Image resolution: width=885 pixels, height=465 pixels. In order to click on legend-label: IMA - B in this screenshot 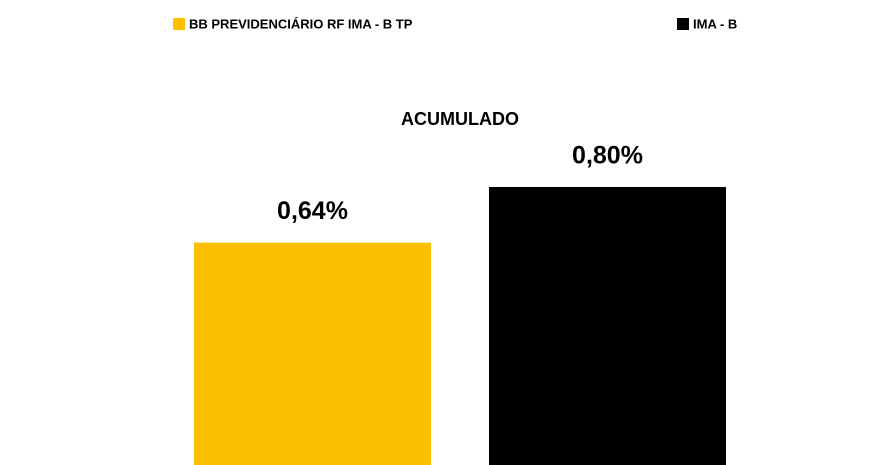, I will do `click(715, 23)`.